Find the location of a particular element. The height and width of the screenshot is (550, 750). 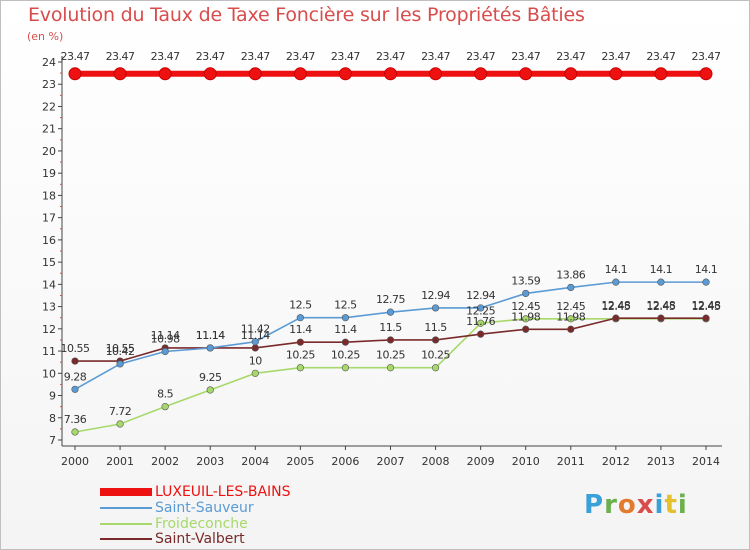

x-tick-label: 2010 is located at coordinates (526, 461).